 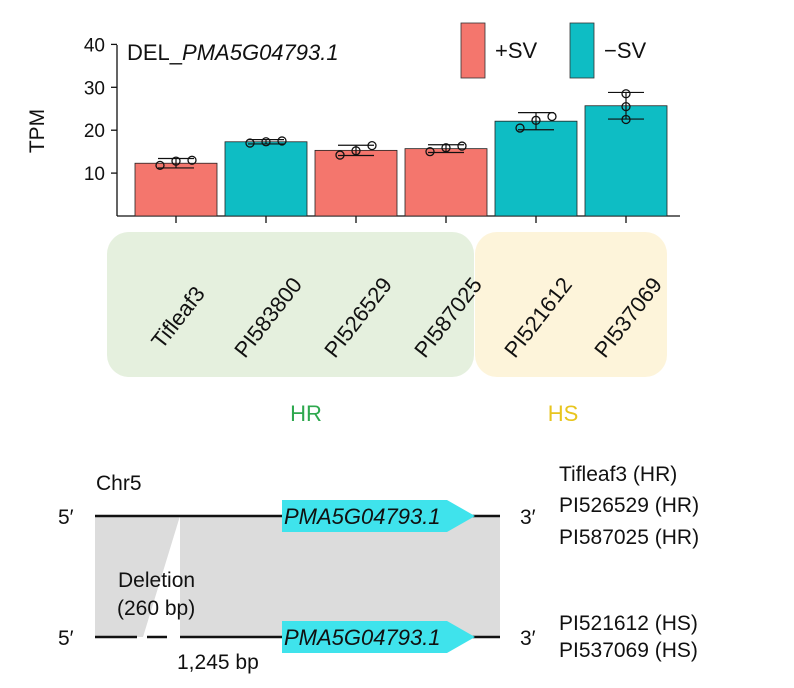 I want to click on three-prime-bottom: 3′, so click(x=528, y=638).